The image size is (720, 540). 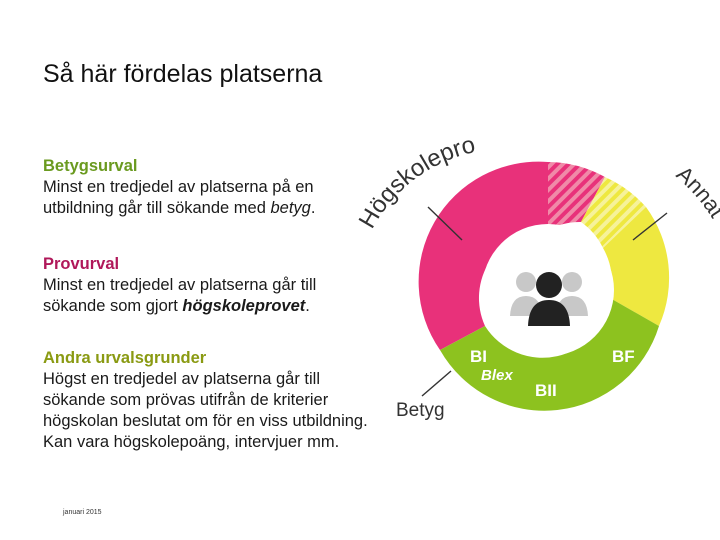 What do you see at coordinates (191, 442) in the screenshot?
I see `section-text-line: Kan vara högskolepoäng, intervjuer mm.` at bounding box center [191, 442].